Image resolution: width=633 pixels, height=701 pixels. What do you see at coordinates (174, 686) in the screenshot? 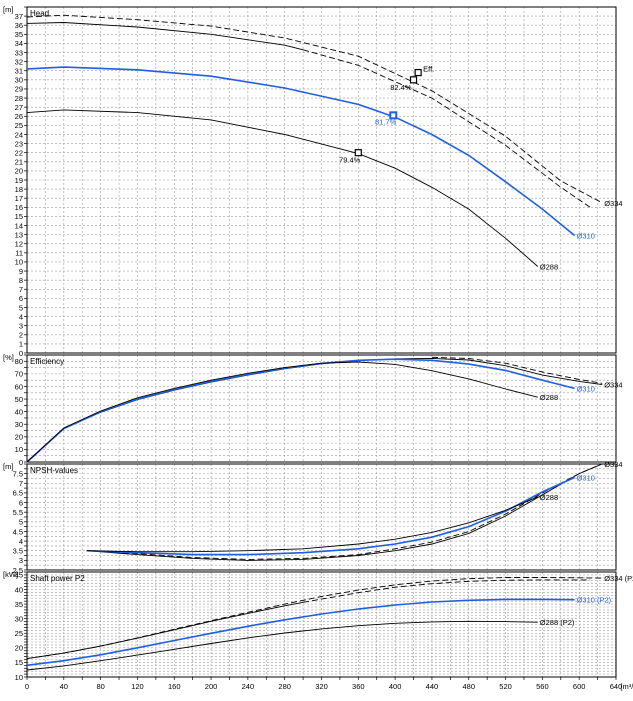
I see `x-tick-label: 160` at bounding box center [174, 686].